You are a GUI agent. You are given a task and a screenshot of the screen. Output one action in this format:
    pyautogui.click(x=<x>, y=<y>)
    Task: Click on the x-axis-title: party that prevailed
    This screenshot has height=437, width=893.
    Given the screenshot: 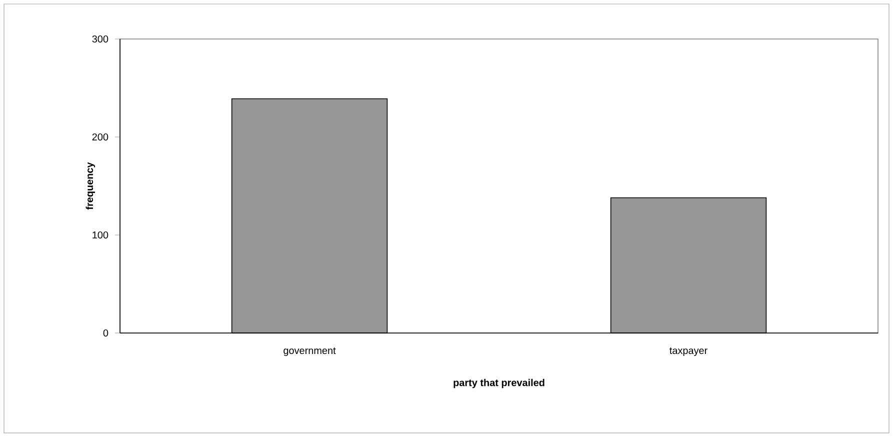 What is the action you would take?
    pyautogui.click(x=499, y=383)
    